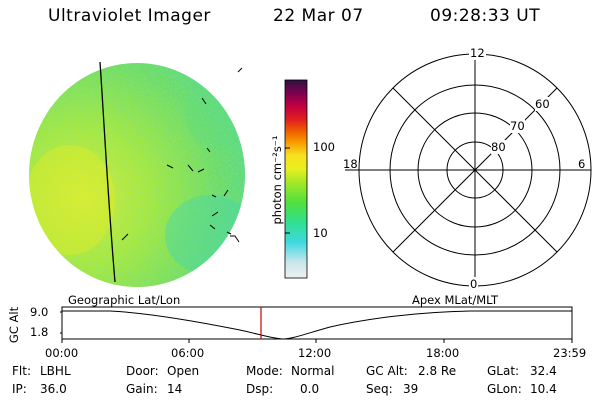 The height and width of the screenshot is (400, 600). I want to click on x-tick-1200: 12:00, so click(315, 353).